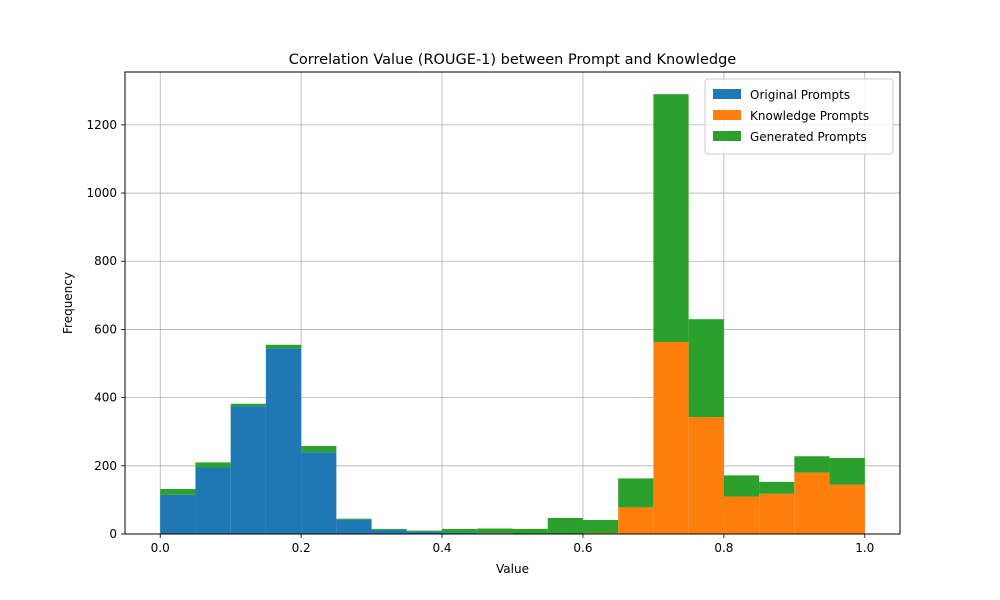  I want to click on x-tick-label: 0.6, so click(582, 548).